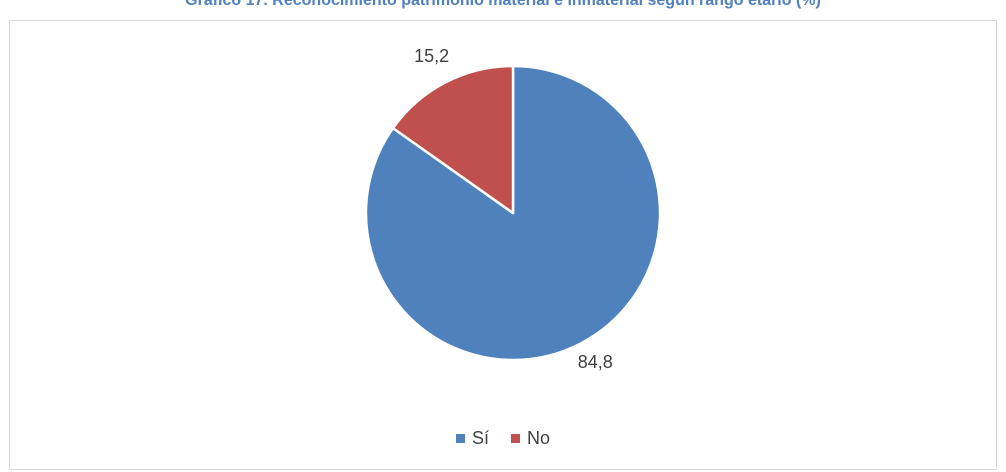 Image resolution: width=1006 pixels, height=472 pixels. I want to click on legend-label-si: Sí, so click(480, 438).